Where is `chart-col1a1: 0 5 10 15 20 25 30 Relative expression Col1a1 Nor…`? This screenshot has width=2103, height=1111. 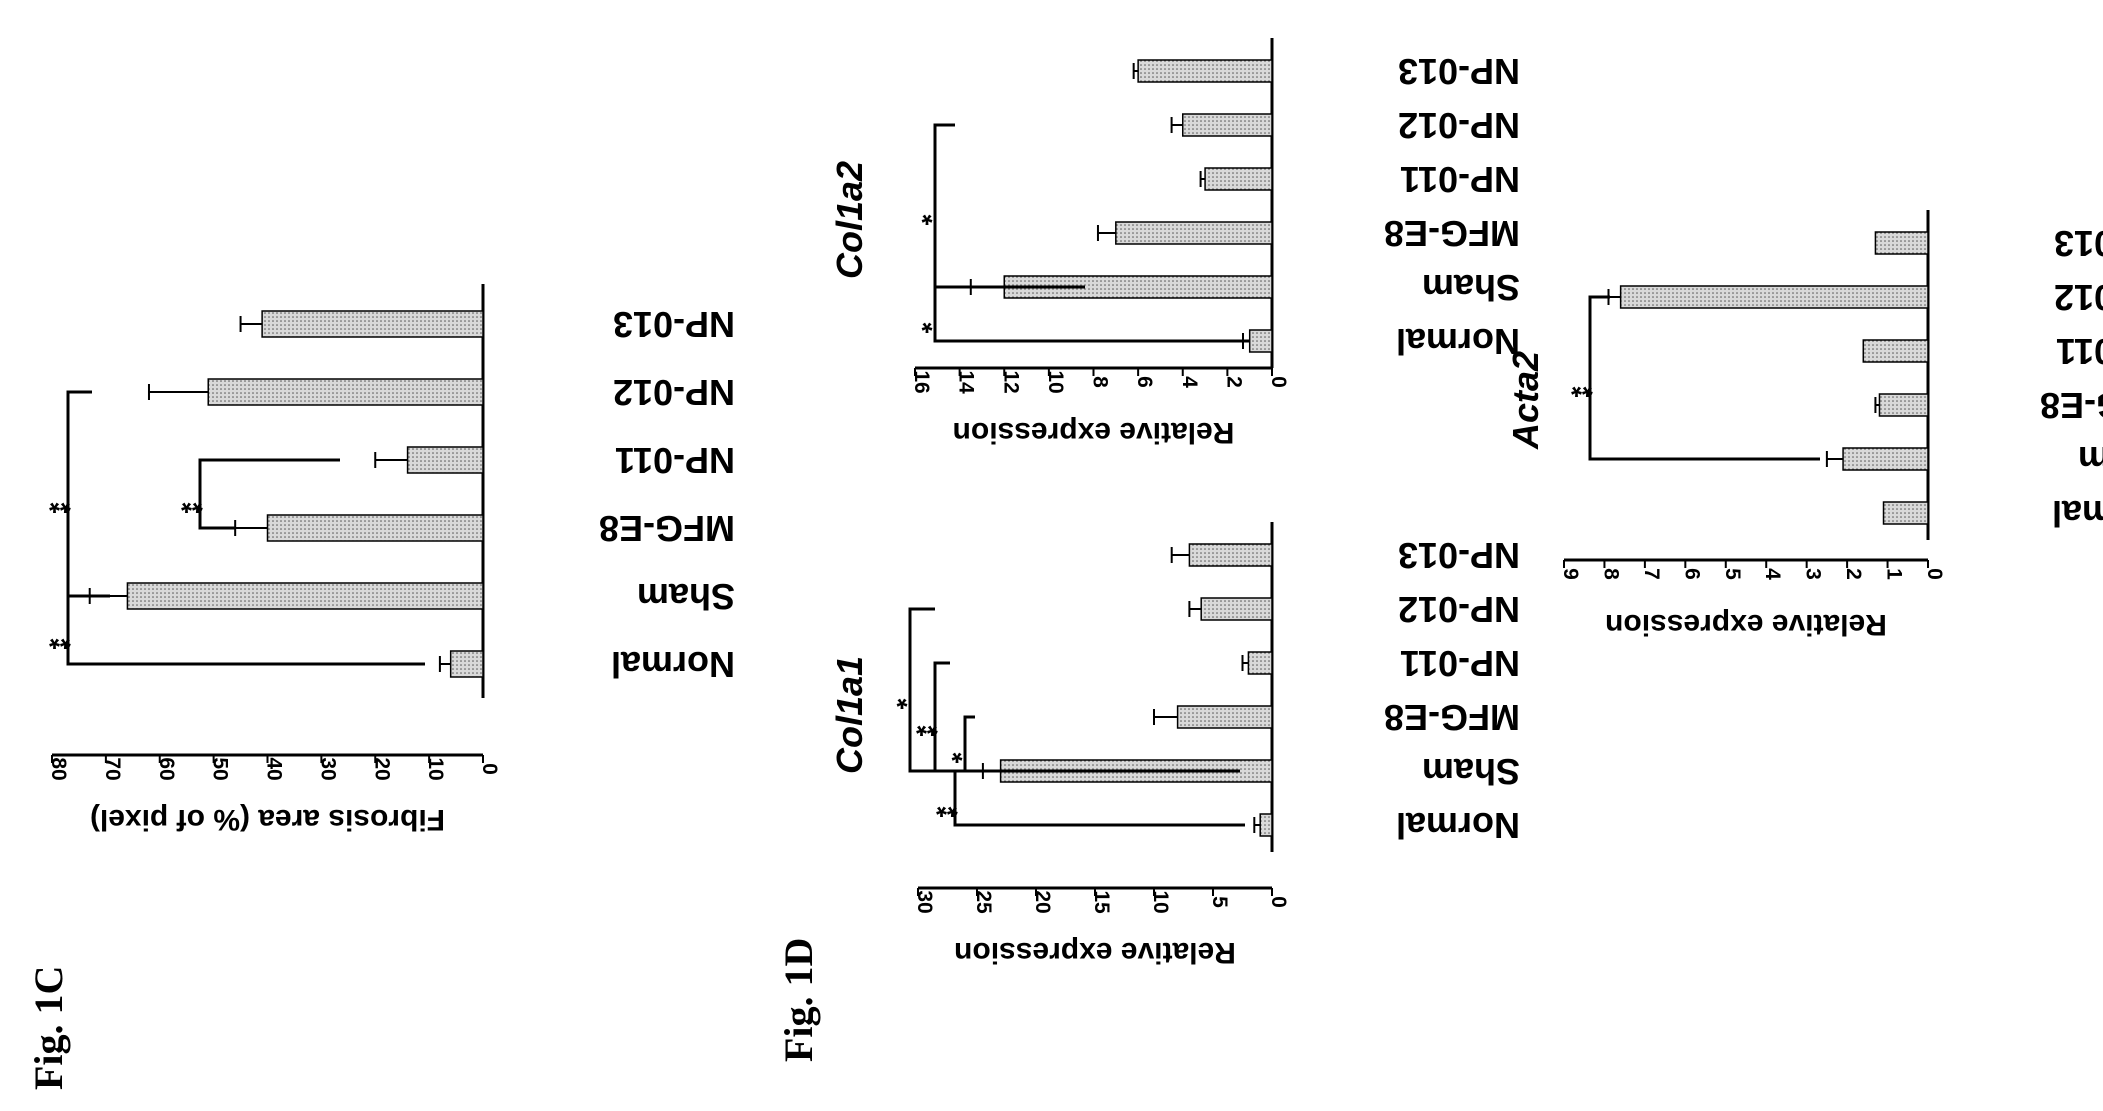
chart-col1a1: 0 5 10 15 20 25 30 Relative expression Col1a1 Nor… is located at coordinates (1174, 745).